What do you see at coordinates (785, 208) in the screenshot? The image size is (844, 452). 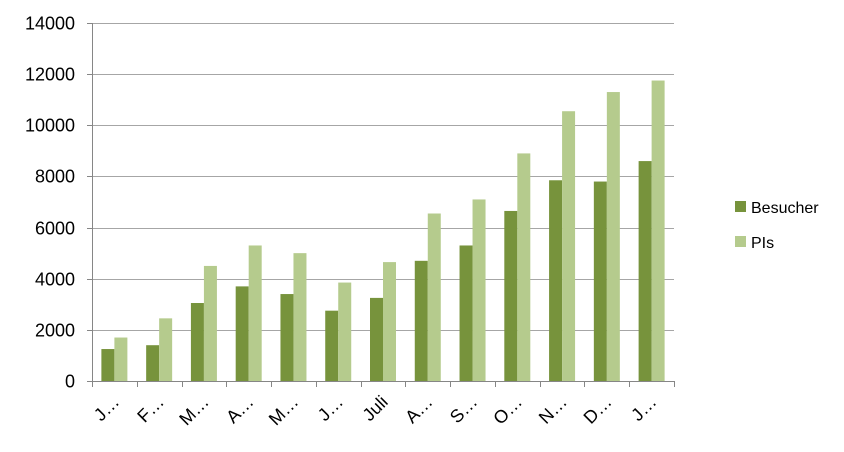 I see `legend-label-besucher: Besucher` at bounding box center [785, 208].